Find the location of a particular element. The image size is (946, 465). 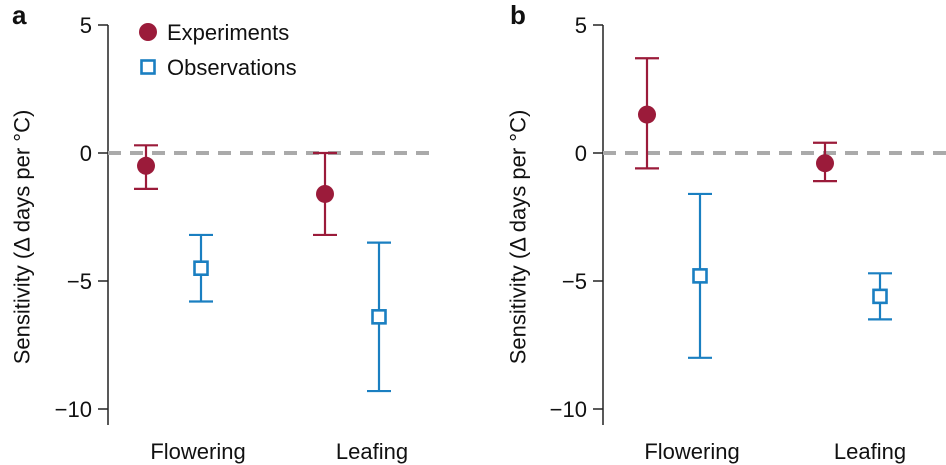

legend: Experiments Observations is located at coordinates (218, 50).